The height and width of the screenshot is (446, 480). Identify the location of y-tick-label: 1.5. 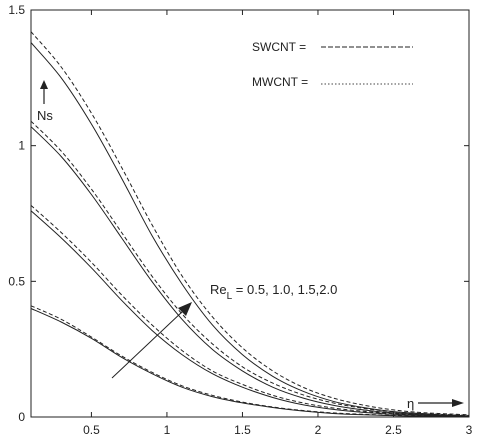
(16, 10).